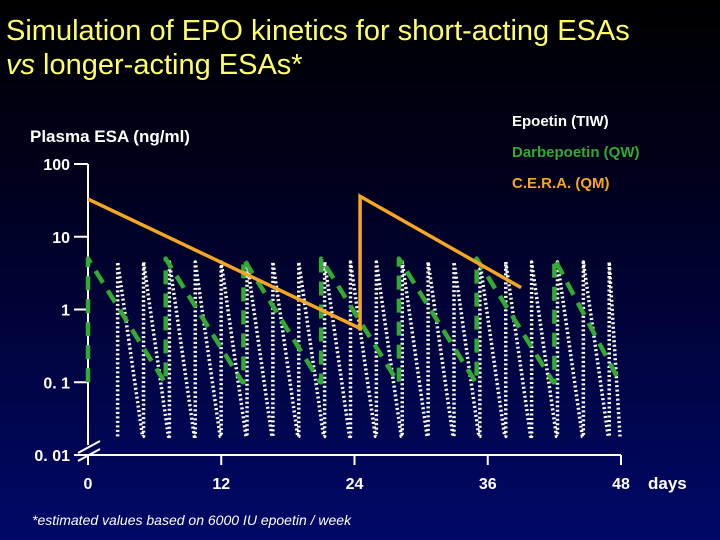 This screenshot has width=720, height=540. What do you see at coordinates (56, 383) in the screenshot?
I see `y-tick-label: 0. 1` at bounding box center [56, 383].